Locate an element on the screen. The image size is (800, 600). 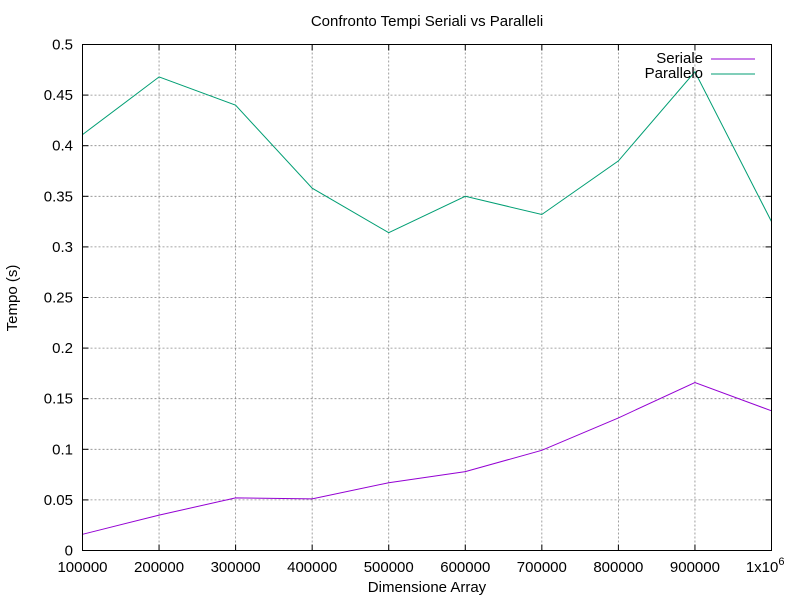
legend: Seriale Parallelo is located at coordinates (700, 66).